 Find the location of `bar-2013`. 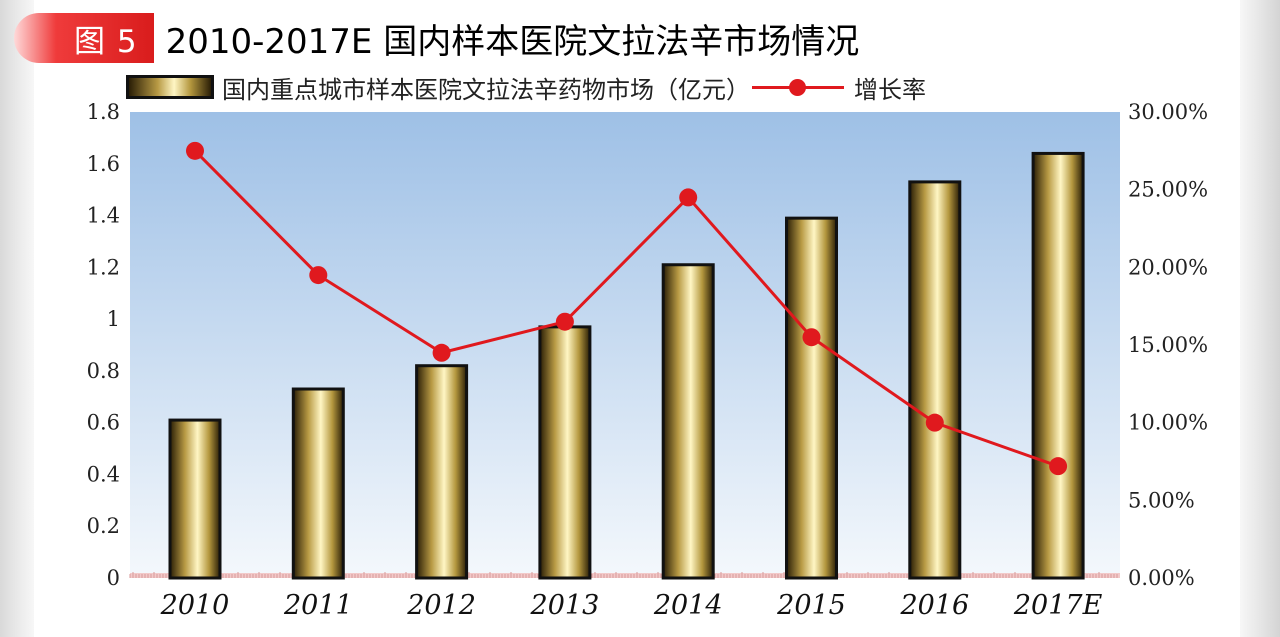

bar-2013 is located at coordinates (565, 452).